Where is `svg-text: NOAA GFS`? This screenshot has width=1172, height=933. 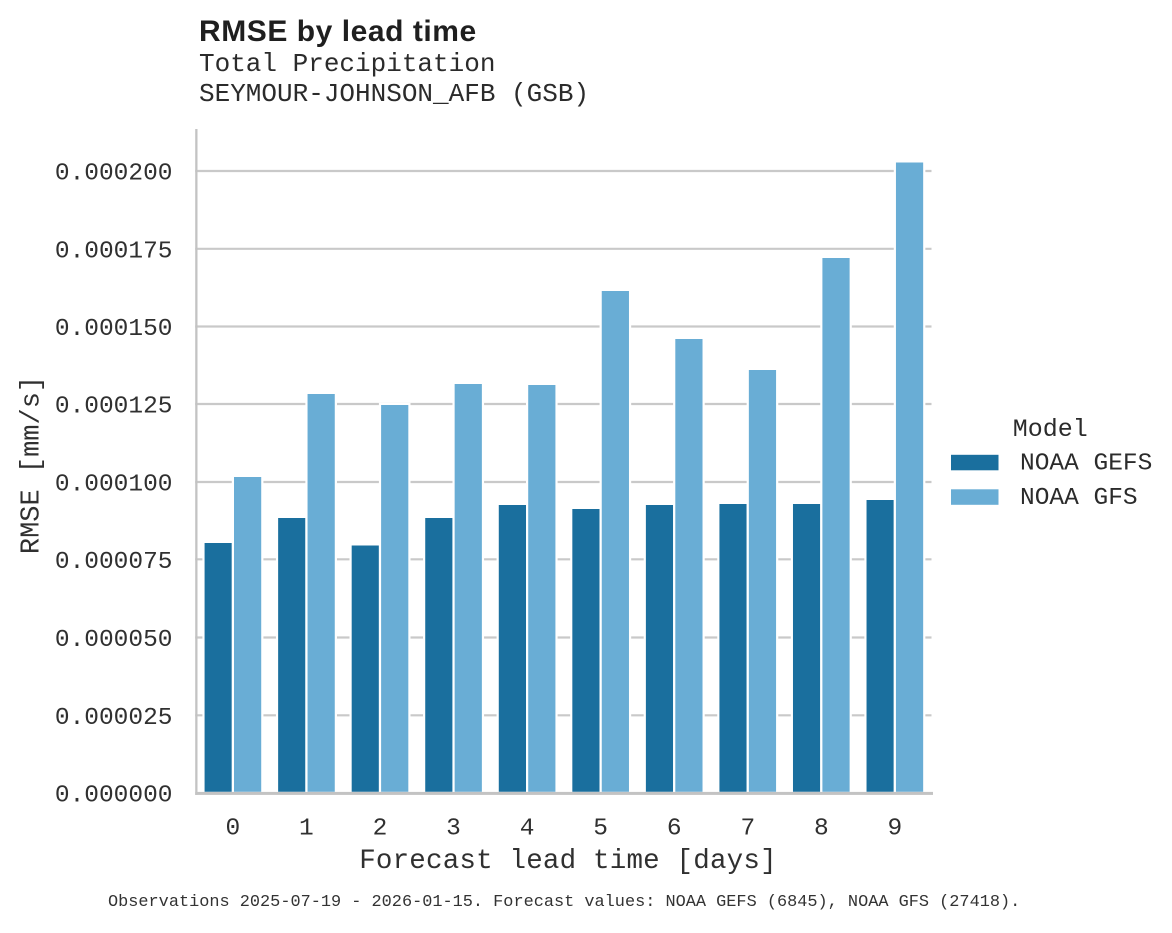
svg-text: NOAA GFS is located at coordinates (1079, 498).